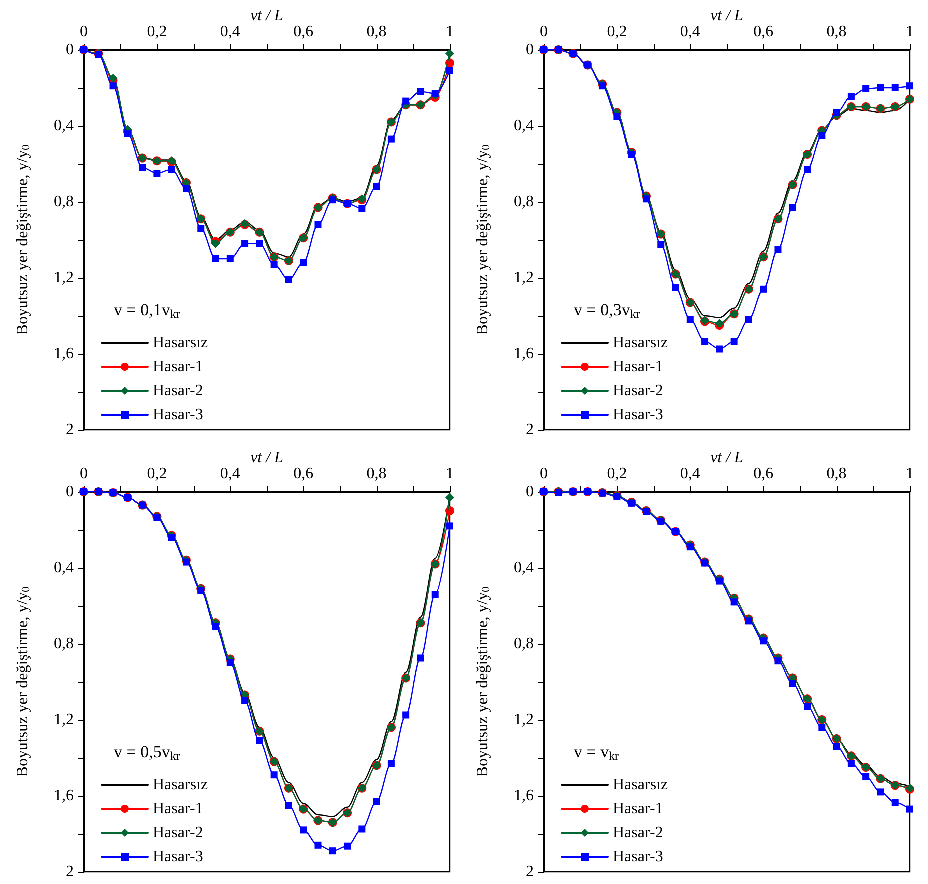  What do you see at coordinates (910, 474) in the screenshot?
I see `x-tick-label: 1` at bounding box center [910, 474].